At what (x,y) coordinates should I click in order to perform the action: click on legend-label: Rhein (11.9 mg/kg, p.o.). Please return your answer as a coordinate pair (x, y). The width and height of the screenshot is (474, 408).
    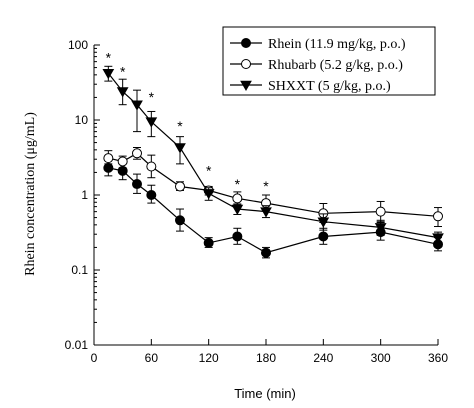
    Looking at the image, I should click on (337, 44).